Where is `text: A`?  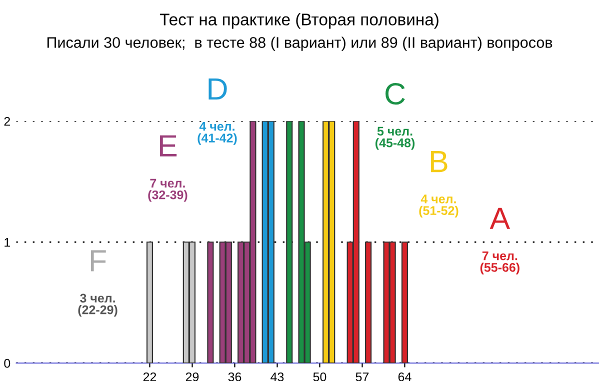
text: A is located at coordinates (500, 218).